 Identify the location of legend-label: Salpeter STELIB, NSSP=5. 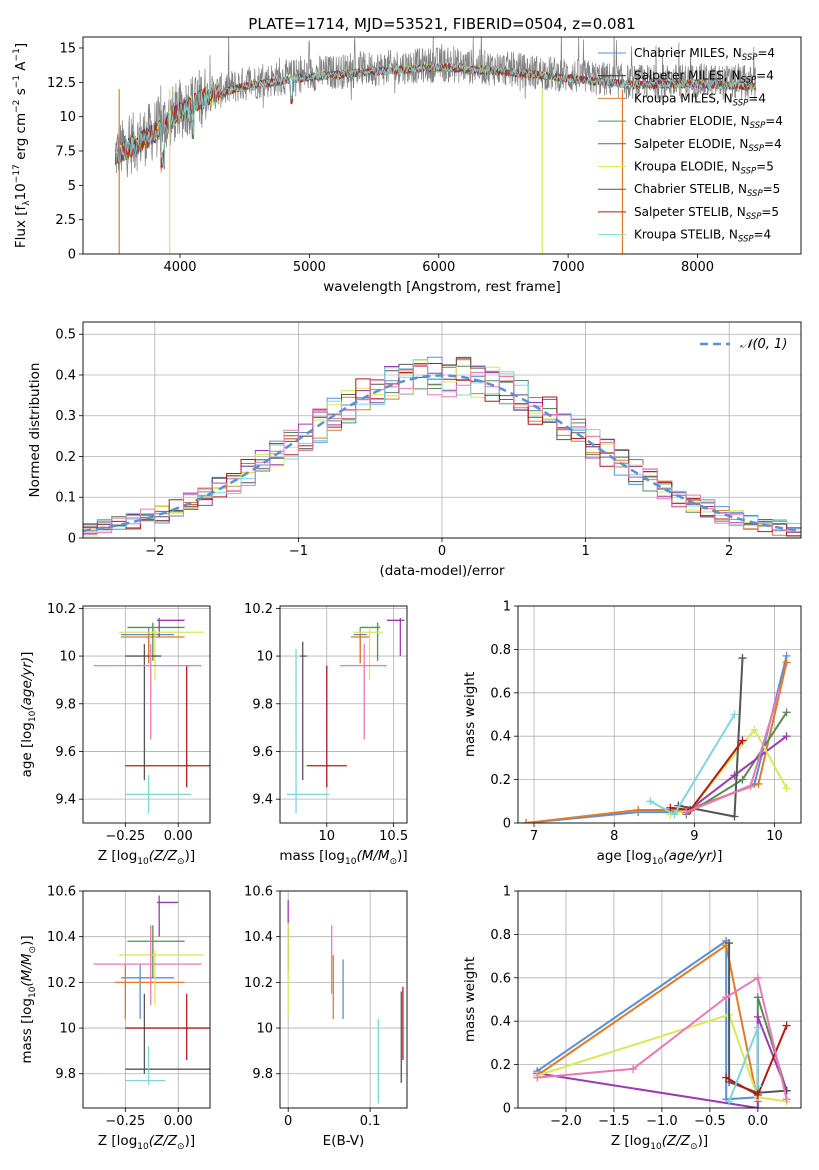
(706, 213).